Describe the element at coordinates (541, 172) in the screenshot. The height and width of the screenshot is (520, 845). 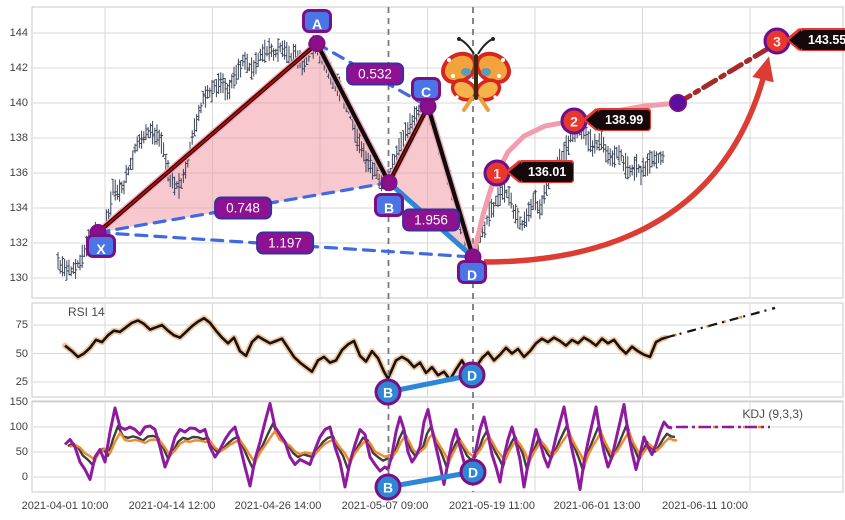
I see `target-1-price-tag: 136.01` at that location.